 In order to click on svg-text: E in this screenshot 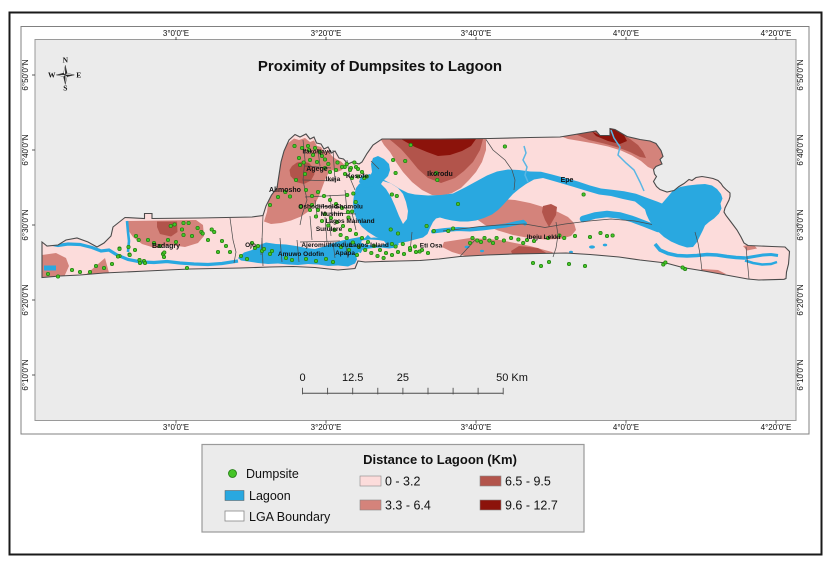, I will do `click(78, 75)`.